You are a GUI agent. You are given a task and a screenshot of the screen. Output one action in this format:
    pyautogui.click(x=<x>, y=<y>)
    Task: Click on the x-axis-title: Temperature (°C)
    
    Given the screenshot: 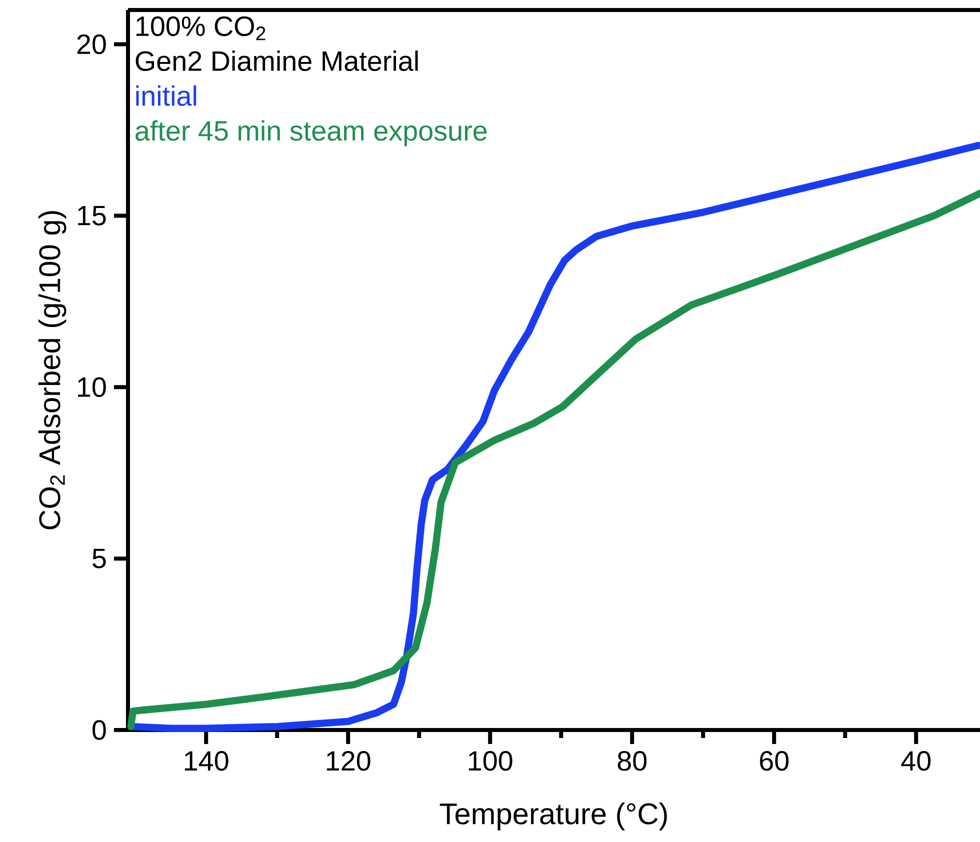 What is the action you would take?
    pyautogui.click(x=553, y=816)
    